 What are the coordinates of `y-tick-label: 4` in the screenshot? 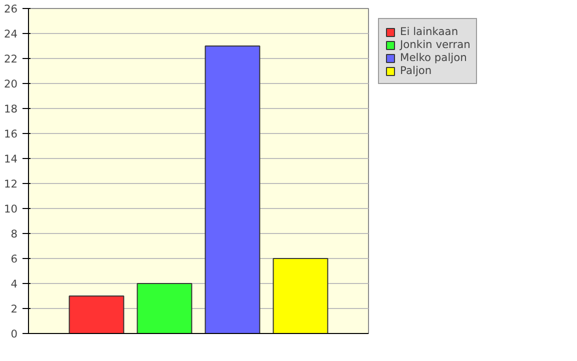 It's located at (14, 284).